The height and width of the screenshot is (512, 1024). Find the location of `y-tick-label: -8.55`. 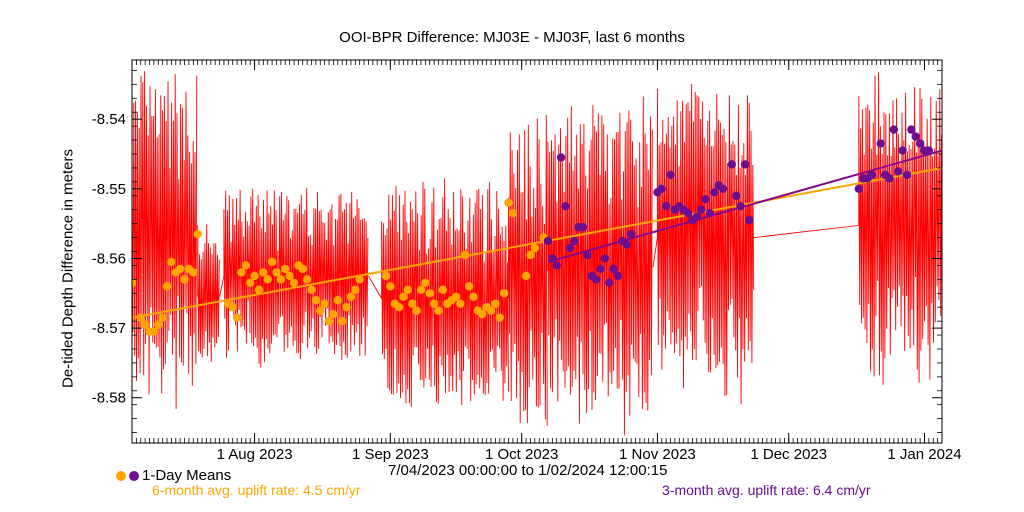

y-tick-label: -8.55 is located at coordinates (109, 189).